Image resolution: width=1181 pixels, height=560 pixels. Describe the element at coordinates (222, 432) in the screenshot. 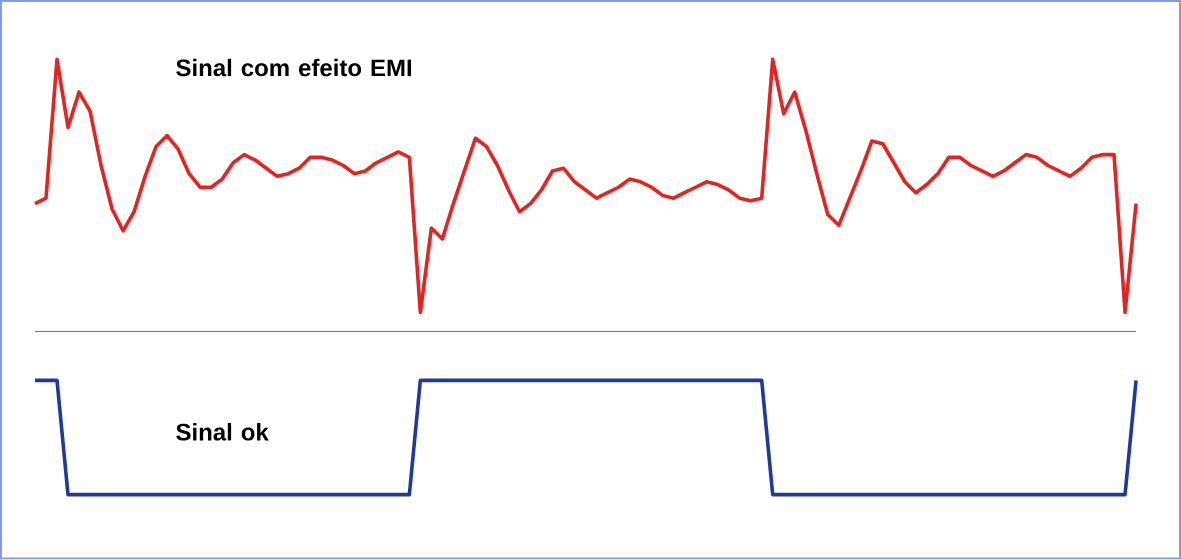

I see `text: Sinal ok` at that location.